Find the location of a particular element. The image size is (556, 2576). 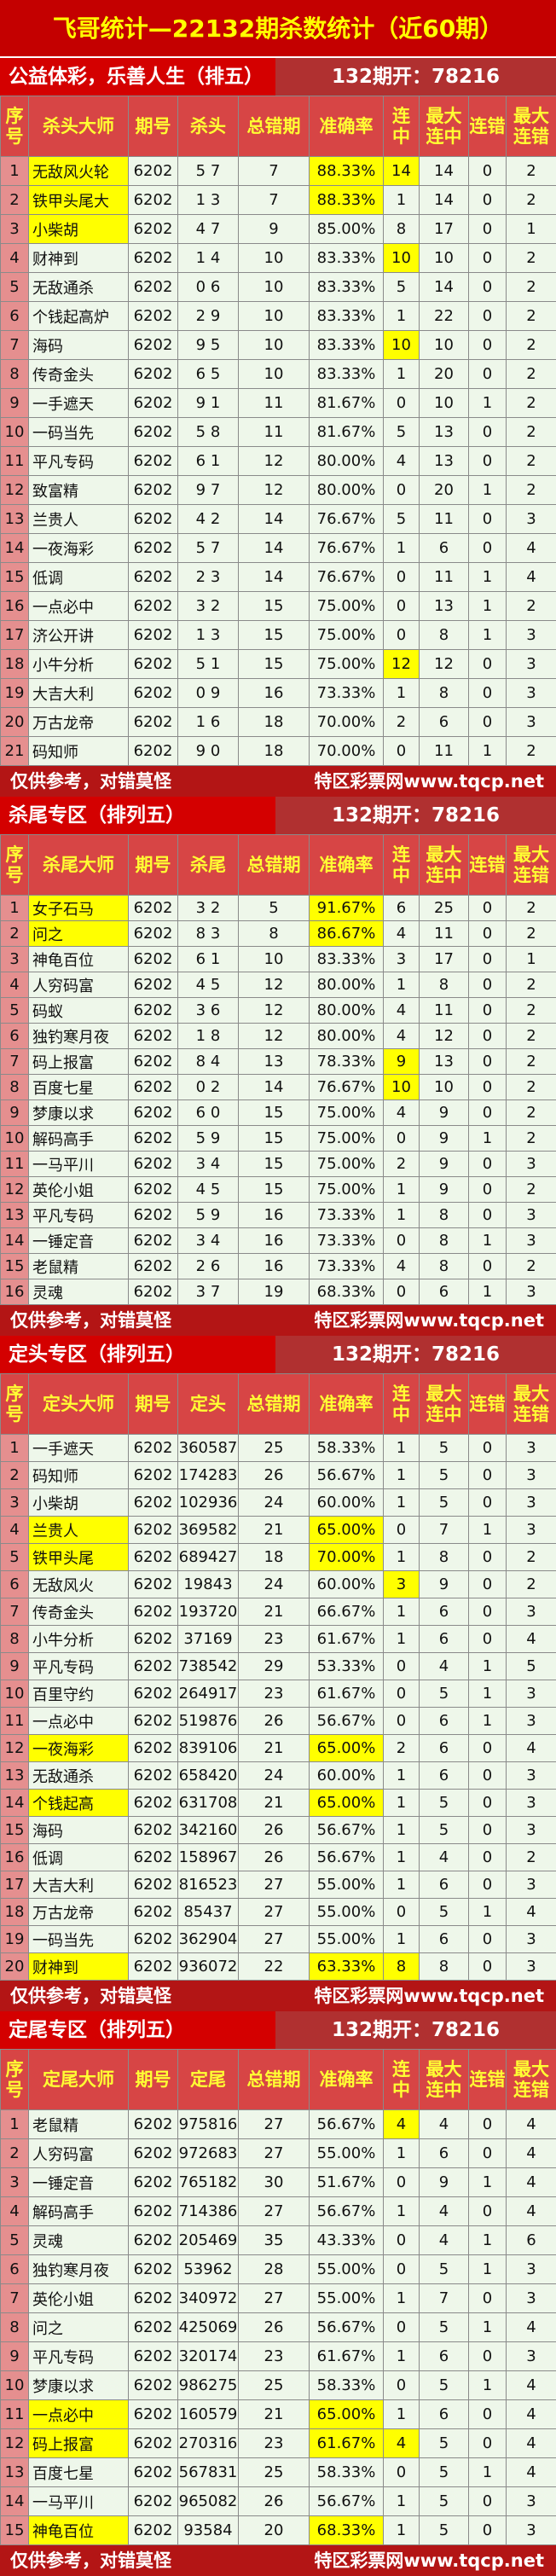

cell: 83.33% is located at coordinates (346, 316).